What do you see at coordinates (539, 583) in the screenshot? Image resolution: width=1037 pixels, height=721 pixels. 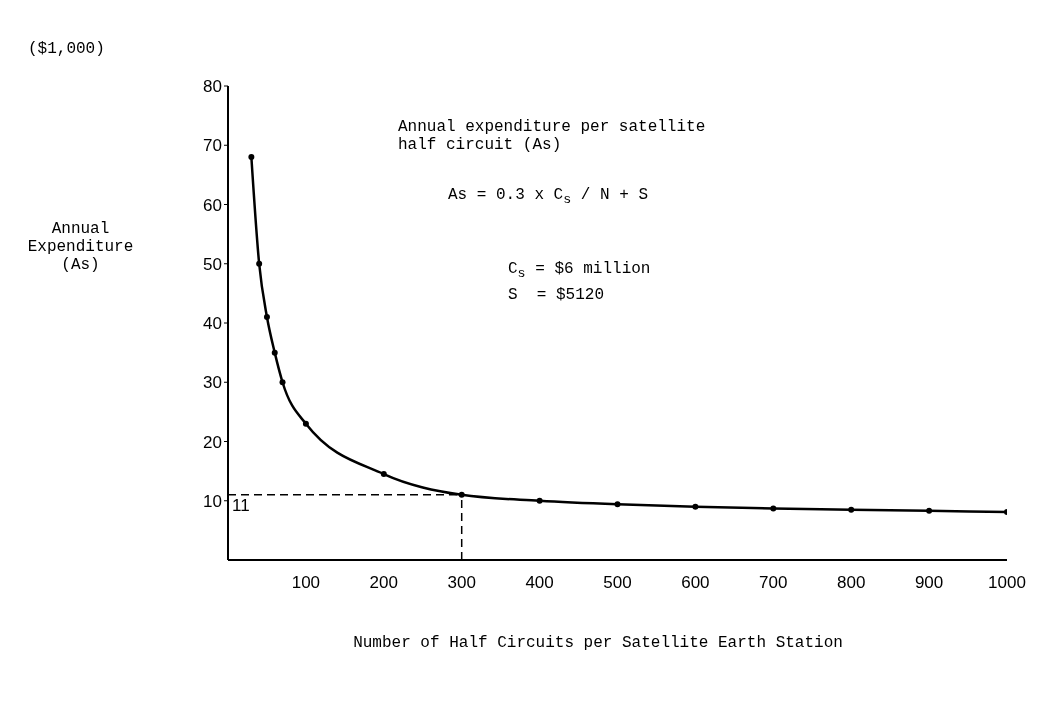 I see `x-tick-label: 400` at bounding box center [539, 583].